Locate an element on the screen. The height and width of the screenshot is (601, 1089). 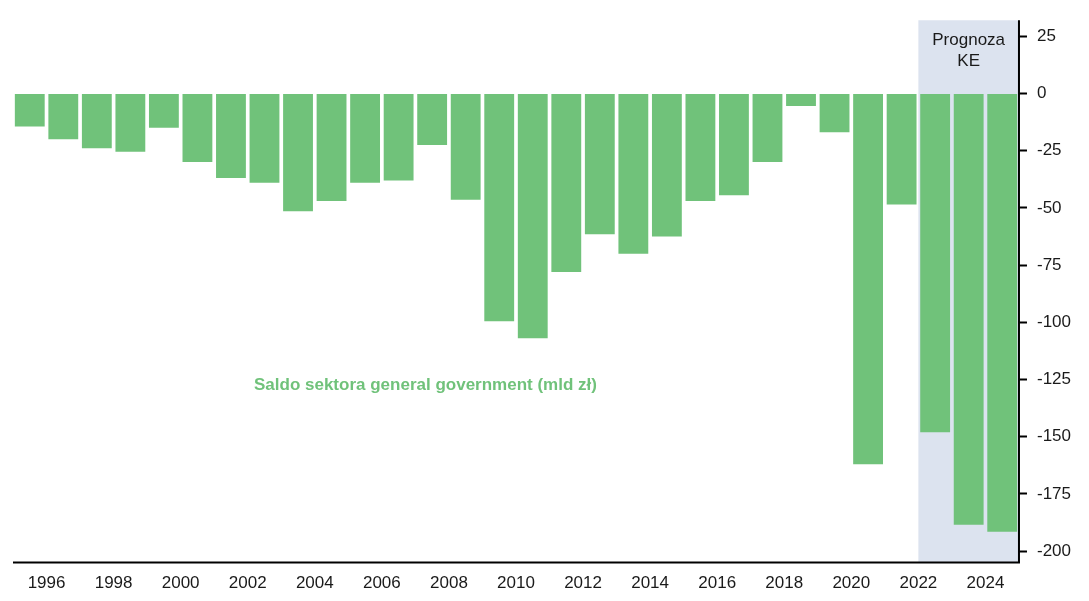
y-tick-label: -50 is located at coordinates (1049, 207).